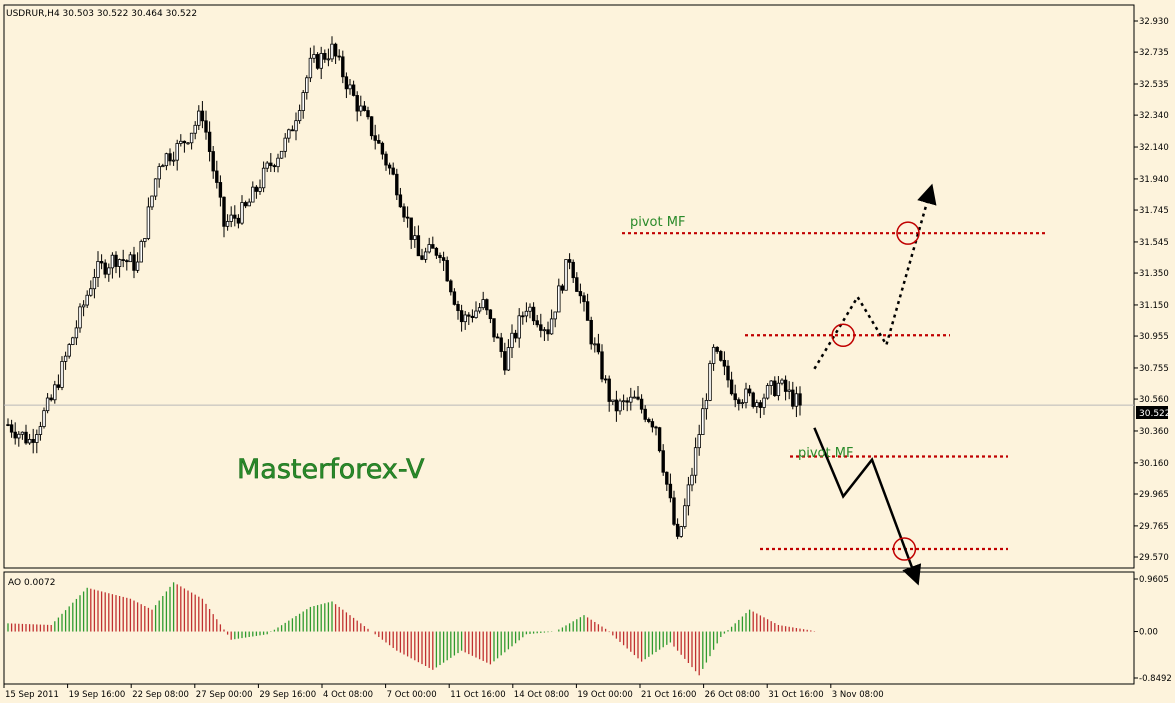  I want to click on x-tick-label: 15 Sep 2011, so click(32, 695).